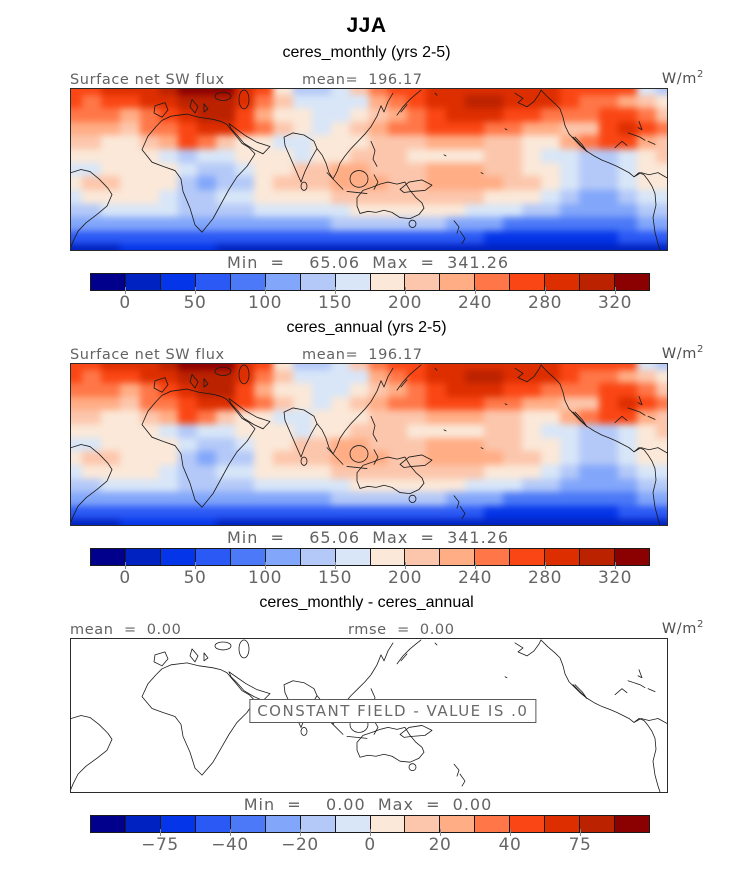  I want to click on figure-title: JJA, so click(366, 25).